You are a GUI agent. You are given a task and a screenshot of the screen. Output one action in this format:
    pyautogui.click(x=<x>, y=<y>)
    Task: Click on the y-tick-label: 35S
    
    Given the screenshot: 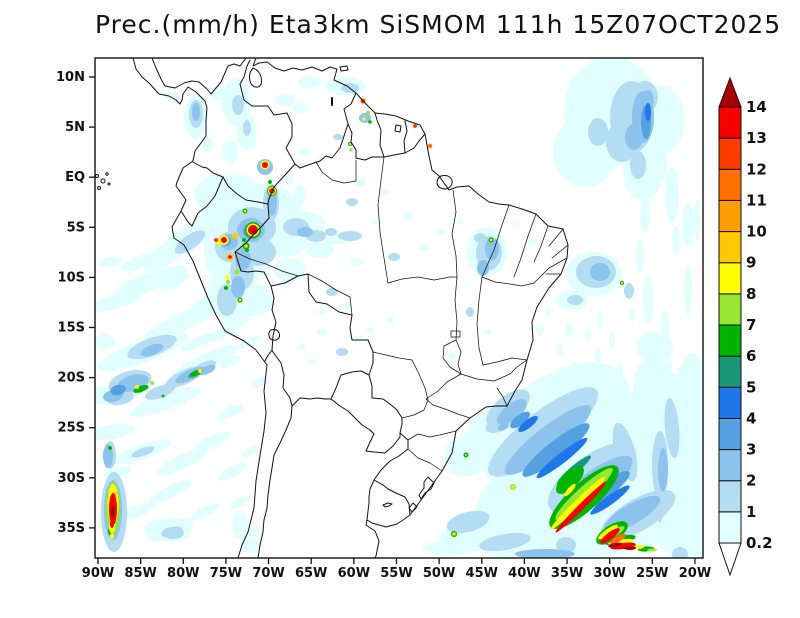 What is the action you would take?
    pyautogui.click(x=71, y=528)
    